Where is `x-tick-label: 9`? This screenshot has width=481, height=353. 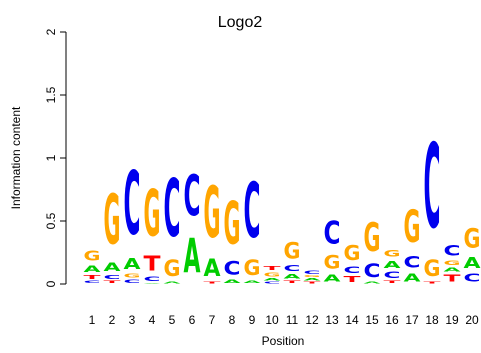 x-tick-label: 9 is located at coordinates (252, 320).